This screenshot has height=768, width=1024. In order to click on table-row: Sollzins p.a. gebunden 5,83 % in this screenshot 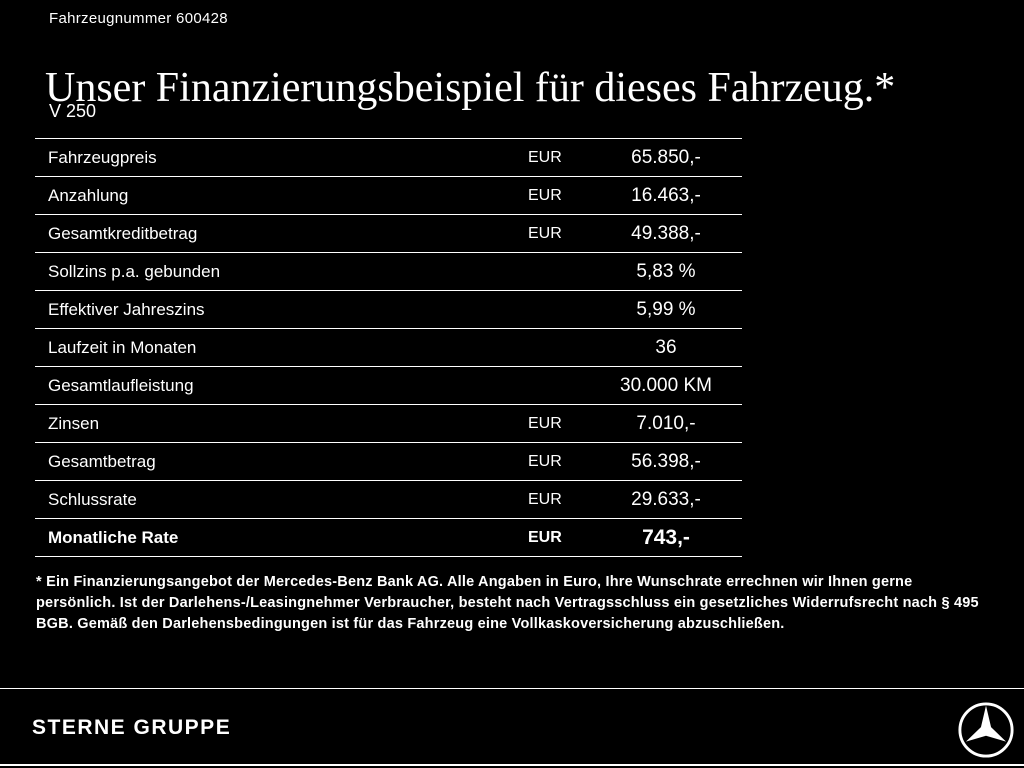, I will do `click(388, 272)`.